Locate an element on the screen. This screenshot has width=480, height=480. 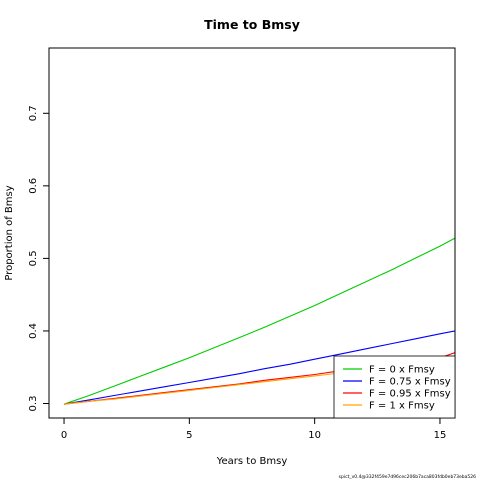
chart-title: Time to Bmsy is located at coordinates (252, 24).